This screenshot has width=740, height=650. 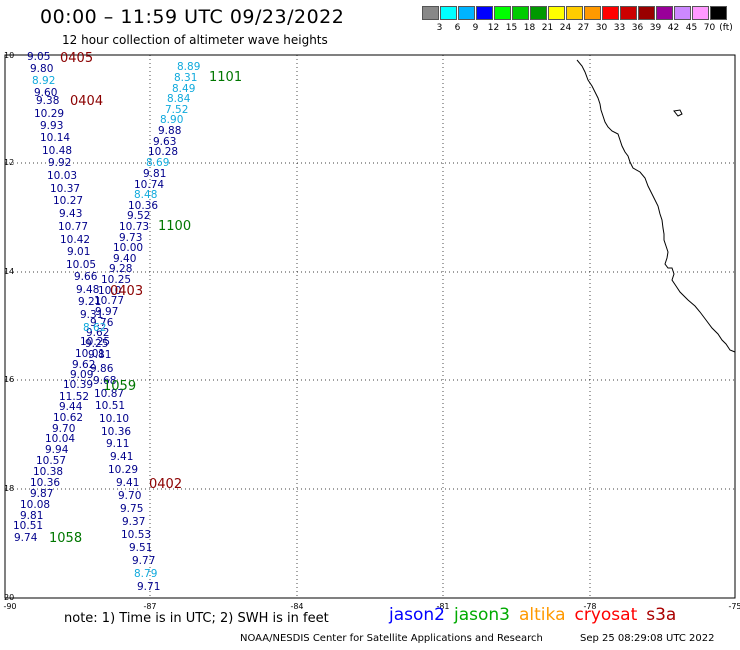 What do you see at coordinates (647, 638) in the screenshot?
I see `generated-timestamp: Sep 25 08:29:08 UTC 2022` at bounding box center [647, 638].